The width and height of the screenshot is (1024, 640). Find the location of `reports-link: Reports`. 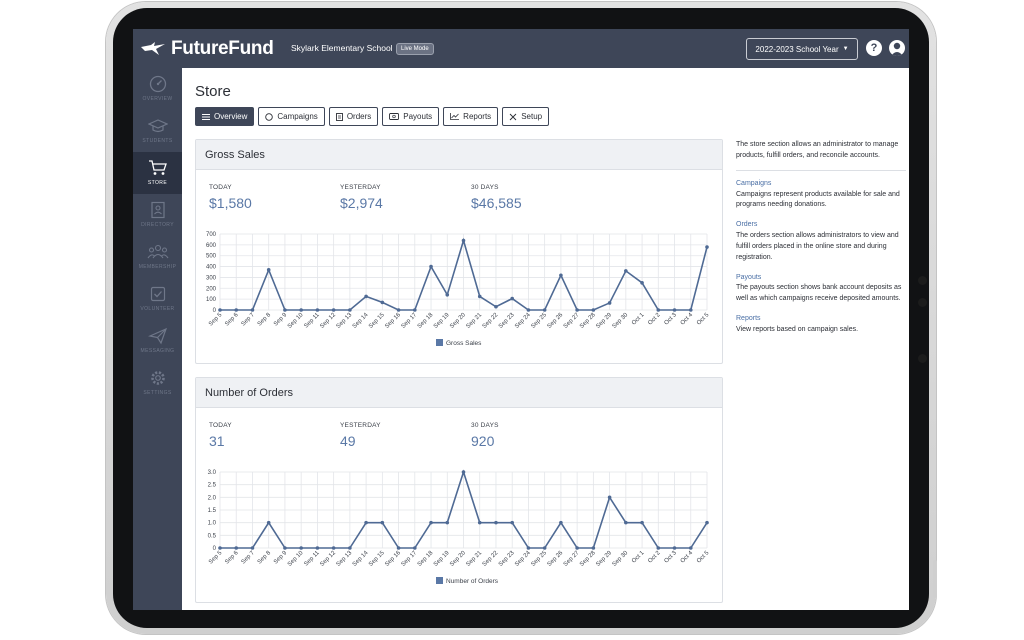

reports-link: Reports is located at coordinates (748, 319).